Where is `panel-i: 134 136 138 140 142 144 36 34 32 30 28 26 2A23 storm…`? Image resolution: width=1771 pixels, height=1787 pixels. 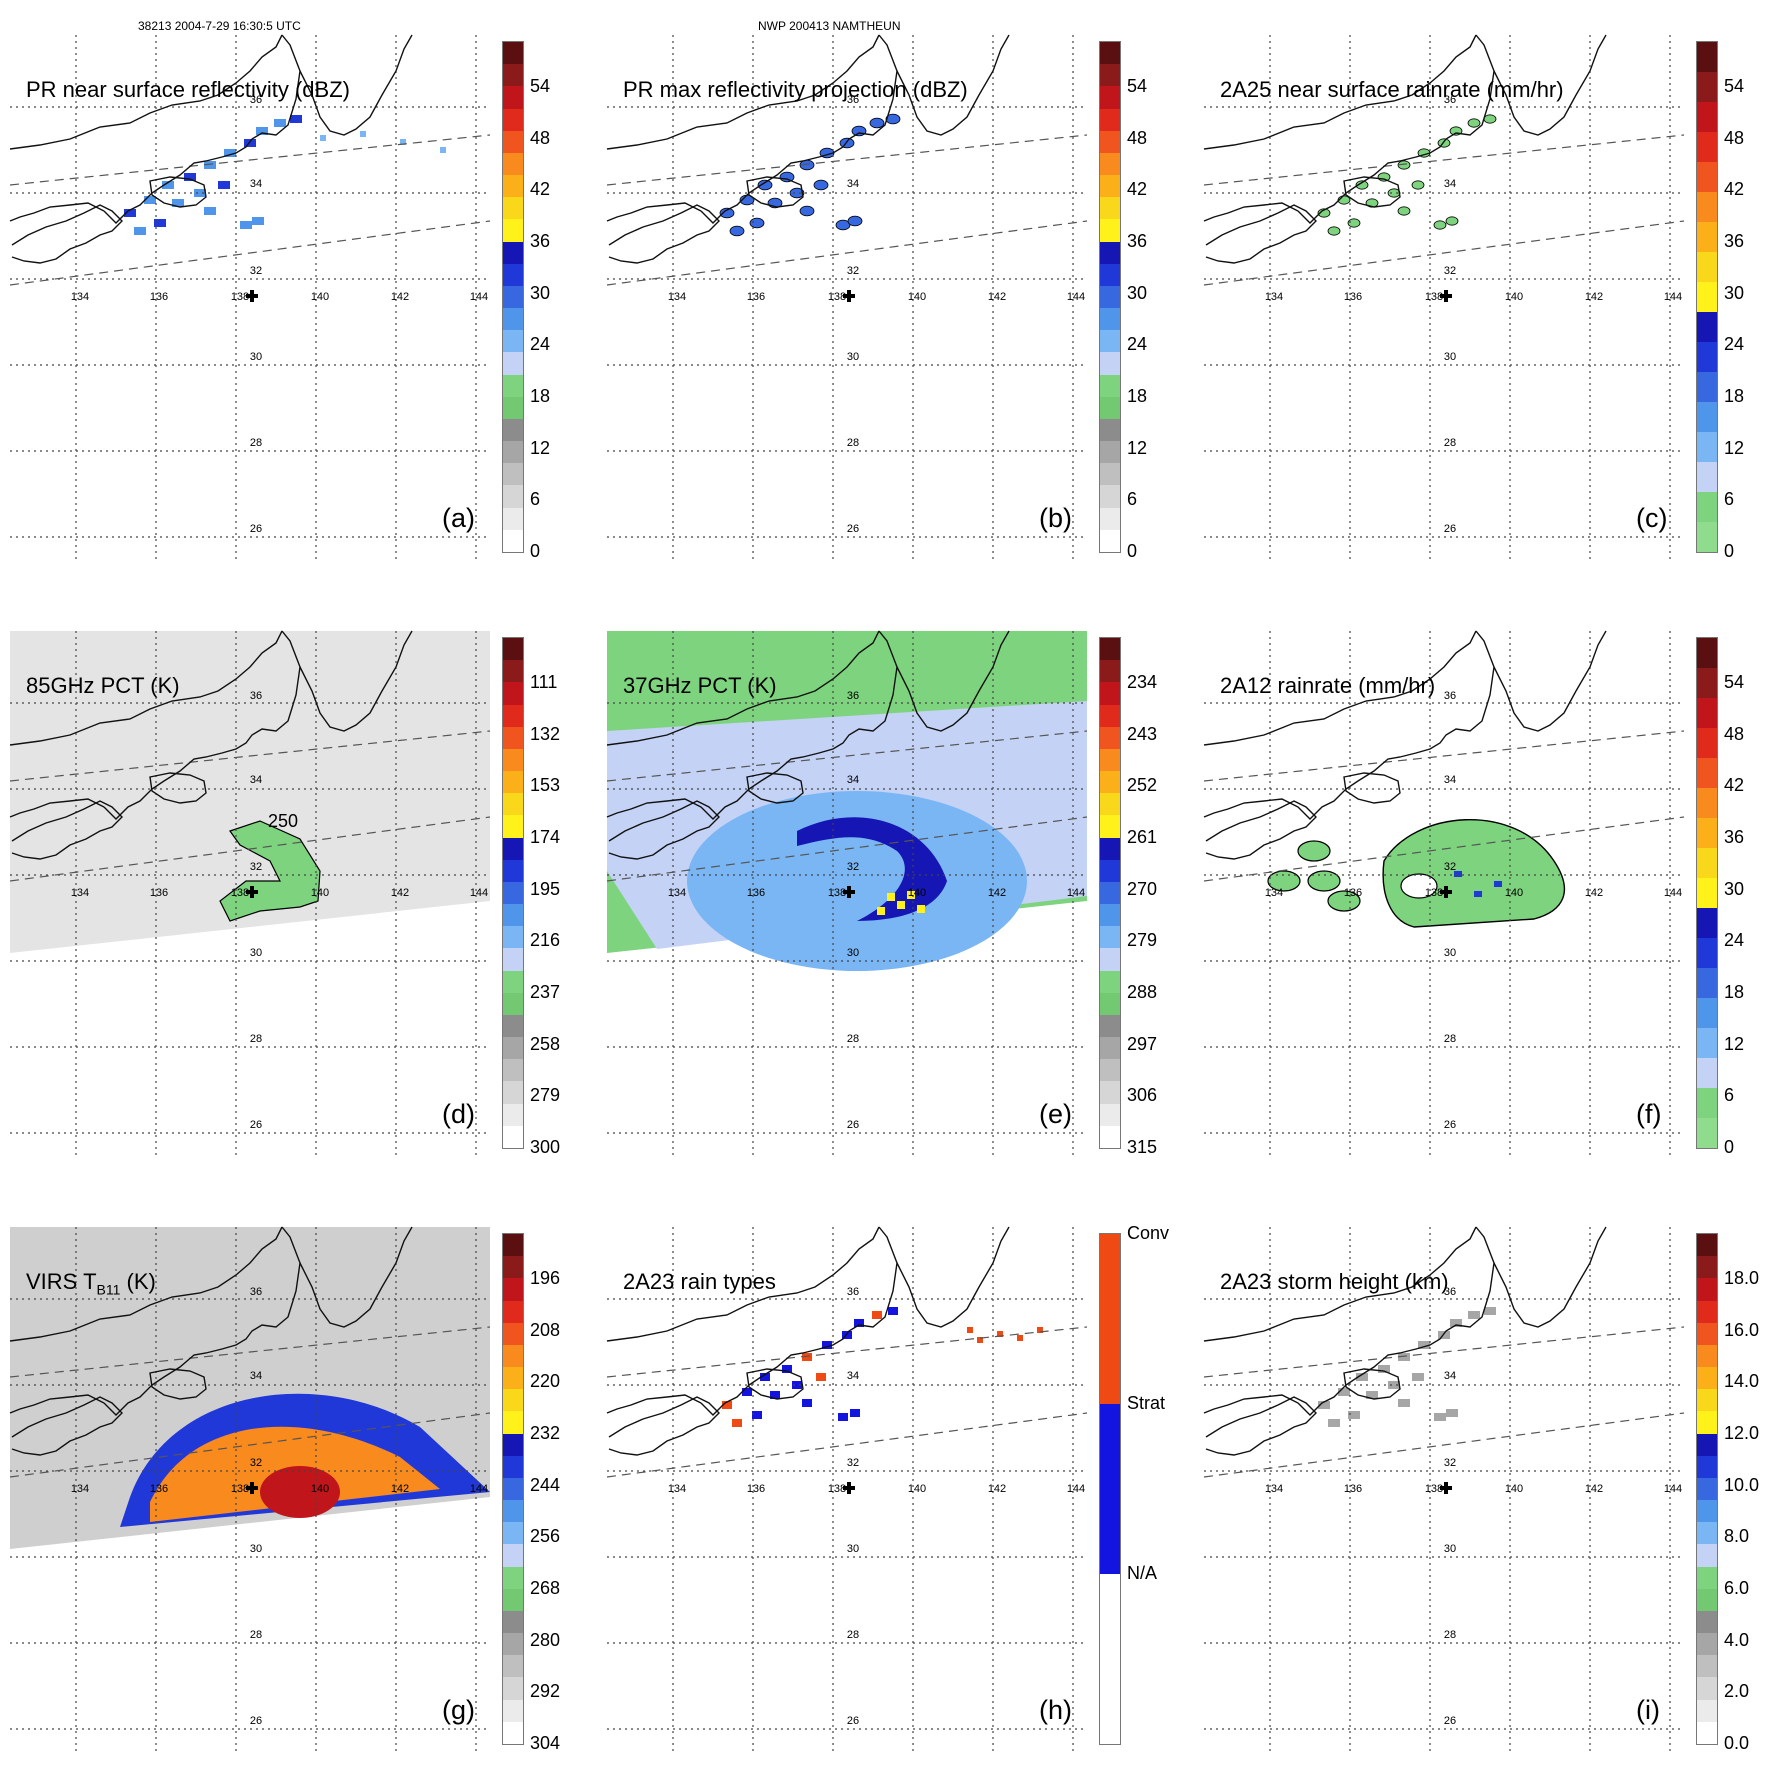 panel-i: 134 136 138 140 142 144 36 34 32 30 28 26 2A23 storm… is located at coordinates (1482, 1506).